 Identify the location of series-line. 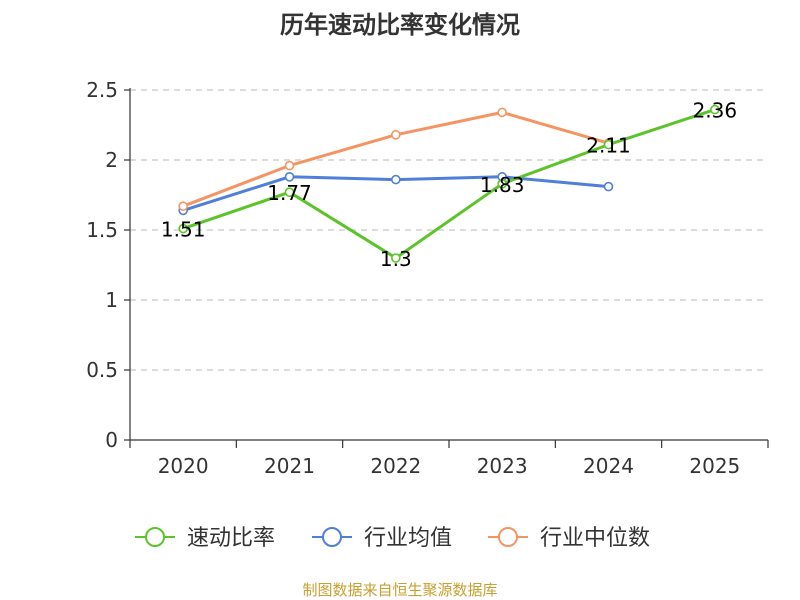
(395, 159).